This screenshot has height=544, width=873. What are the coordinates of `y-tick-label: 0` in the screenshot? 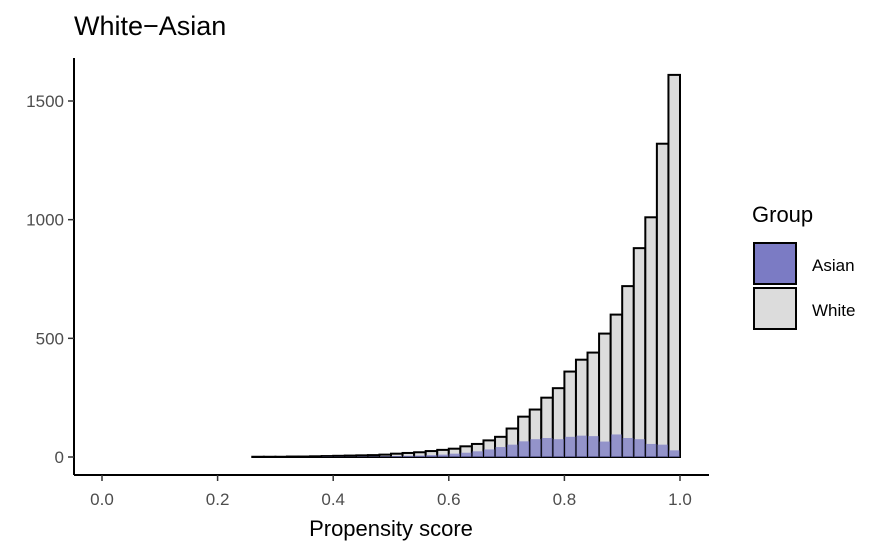 It's located at (59, 457).